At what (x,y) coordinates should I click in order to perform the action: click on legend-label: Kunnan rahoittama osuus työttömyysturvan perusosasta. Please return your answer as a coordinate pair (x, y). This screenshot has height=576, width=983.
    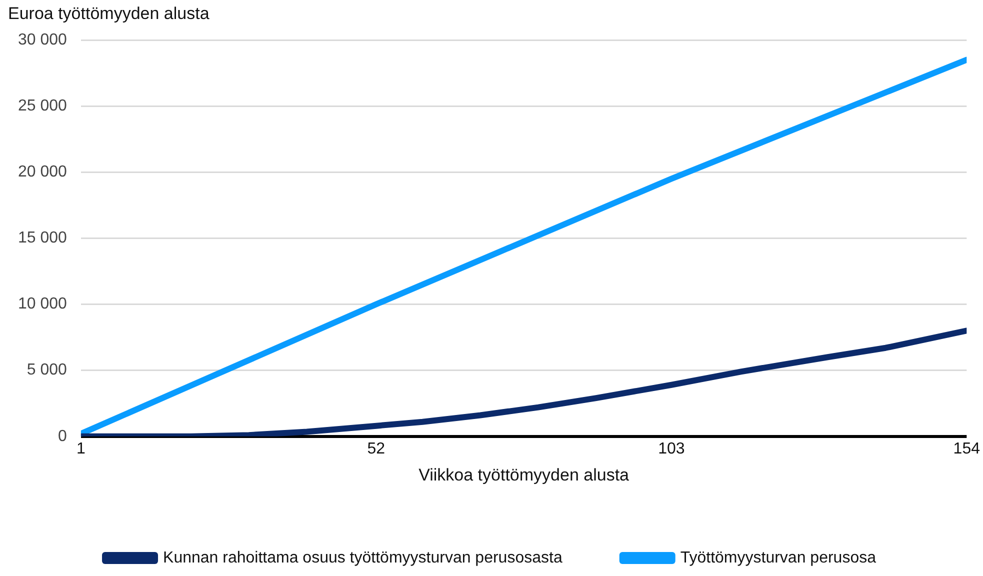
    Looking at the image, I should click on (362, 557).